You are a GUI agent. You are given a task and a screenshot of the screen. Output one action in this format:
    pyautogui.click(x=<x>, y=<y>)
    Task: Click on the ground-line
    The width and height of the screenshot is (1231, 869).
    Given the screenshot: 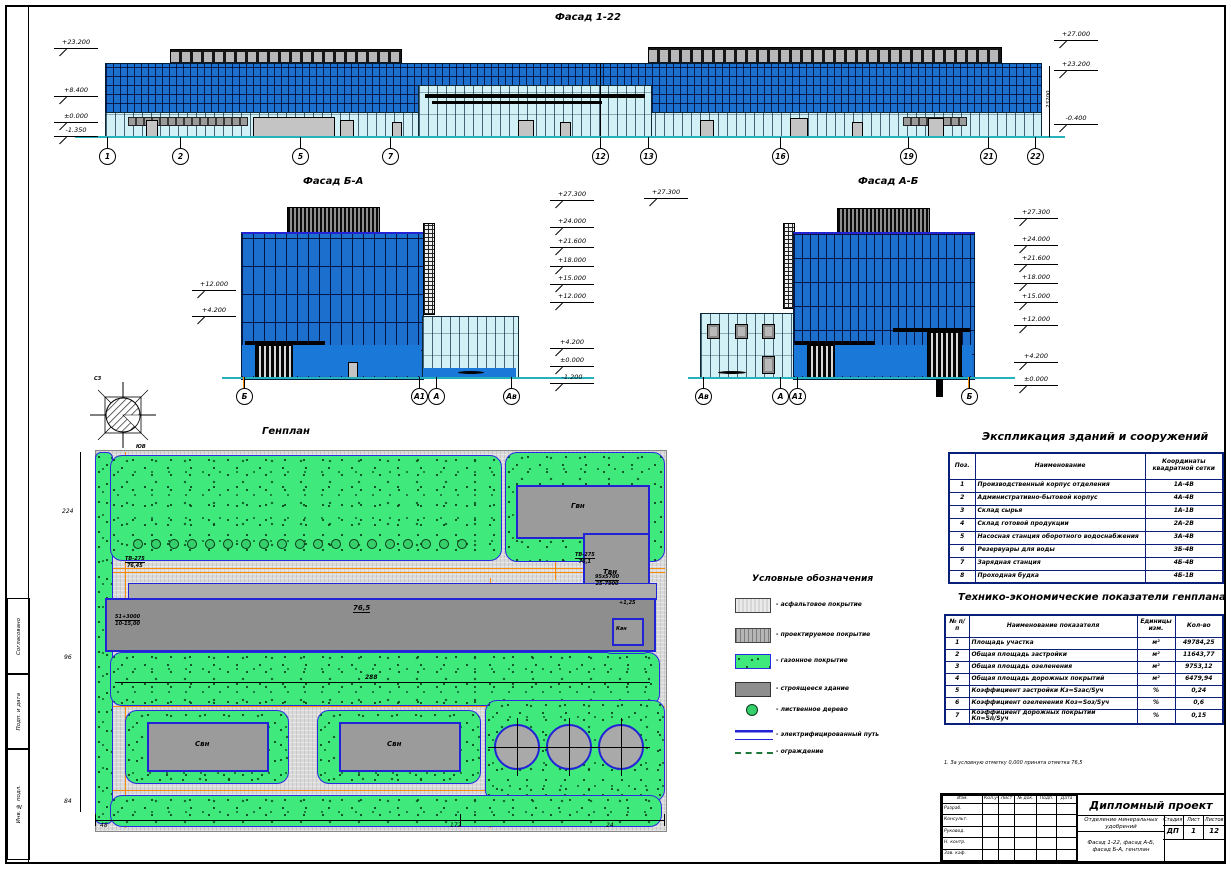 What is the action you would take?
    pyautogui.click(x=570, y=137)
    